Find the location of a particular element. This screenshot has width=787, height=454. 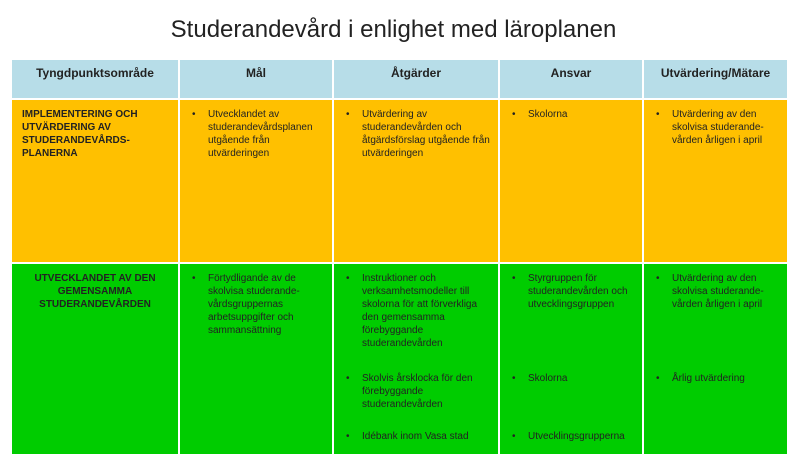

header-cell: Mål is located at coordinates (256, 79).